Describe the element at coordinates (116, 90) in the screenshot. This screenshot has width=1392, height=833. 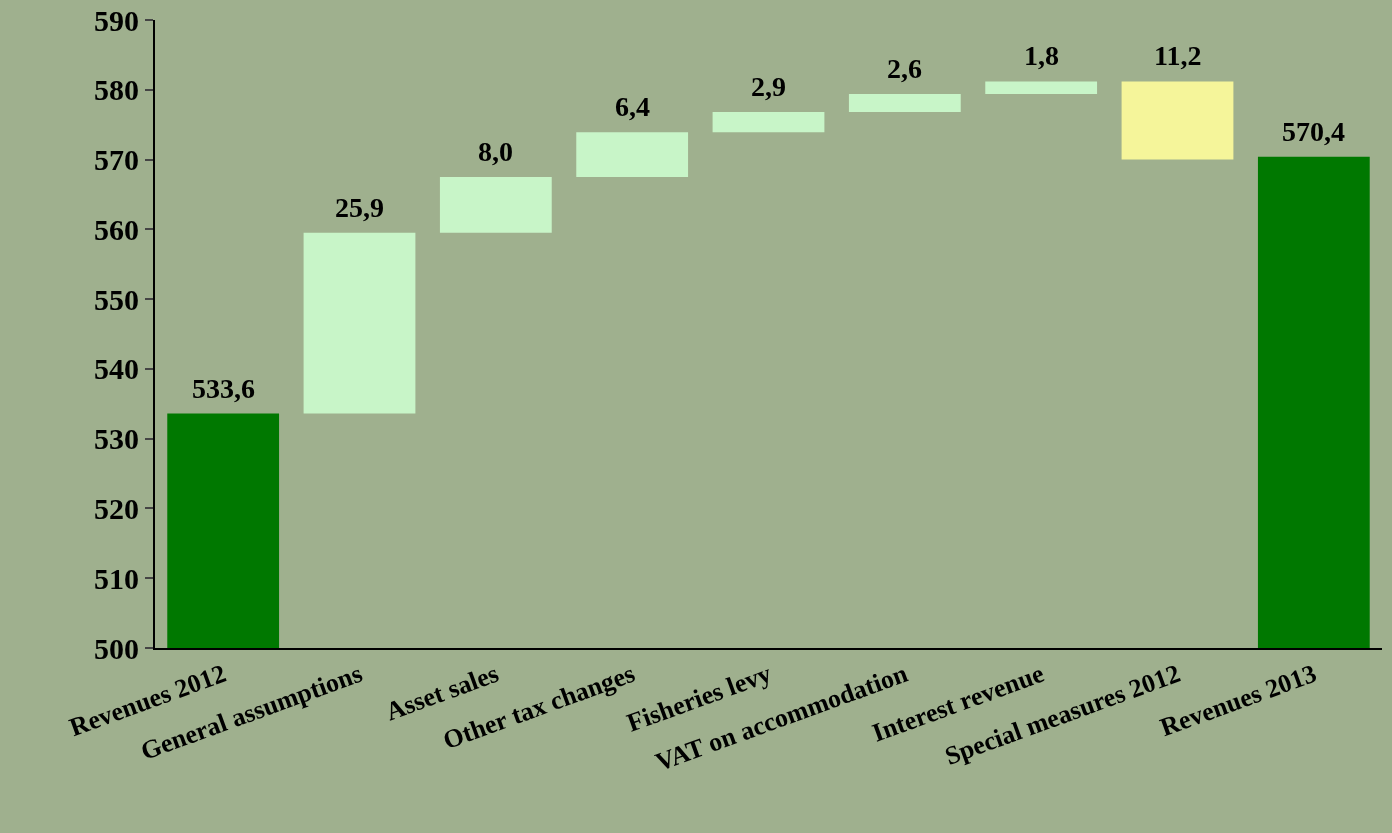
I see `y-tick-label: 580` at that location.